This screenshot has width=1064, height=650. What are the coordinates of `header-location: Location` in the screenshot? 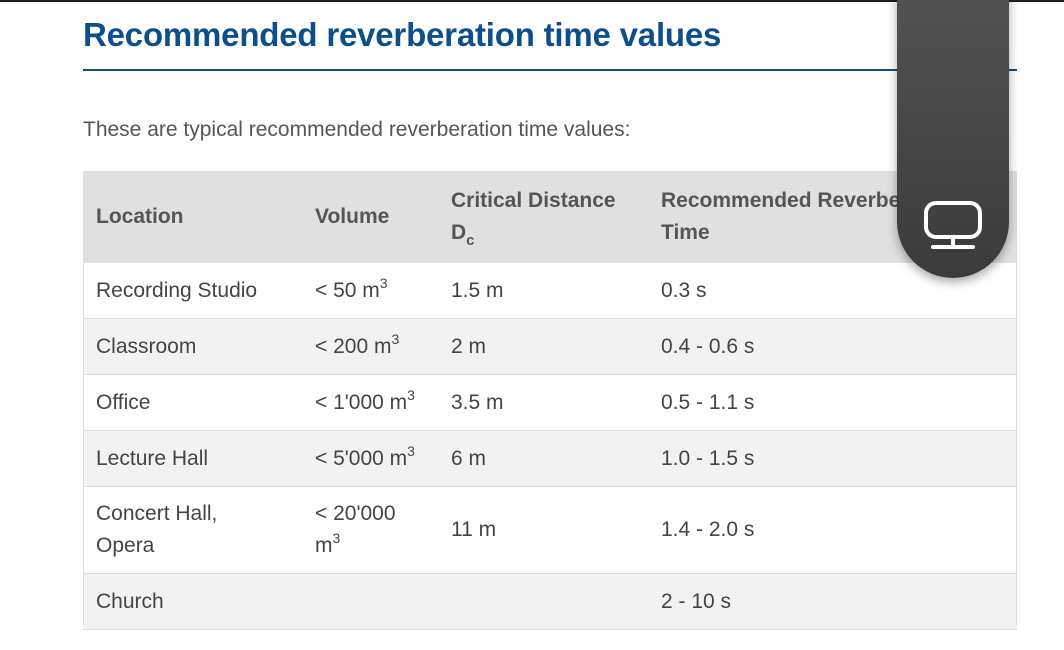 It's located at (192, 217).